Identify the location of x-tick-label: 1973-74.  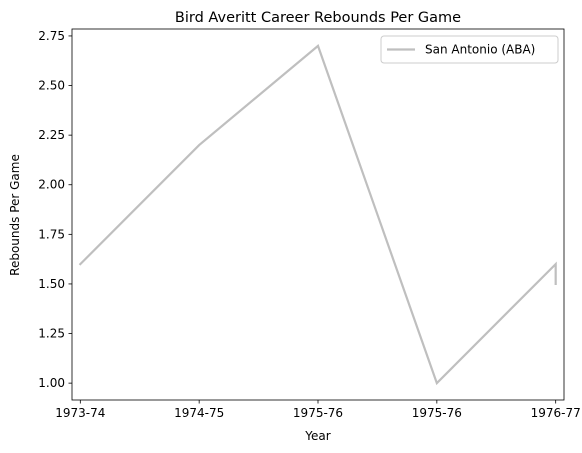
(80, 413).